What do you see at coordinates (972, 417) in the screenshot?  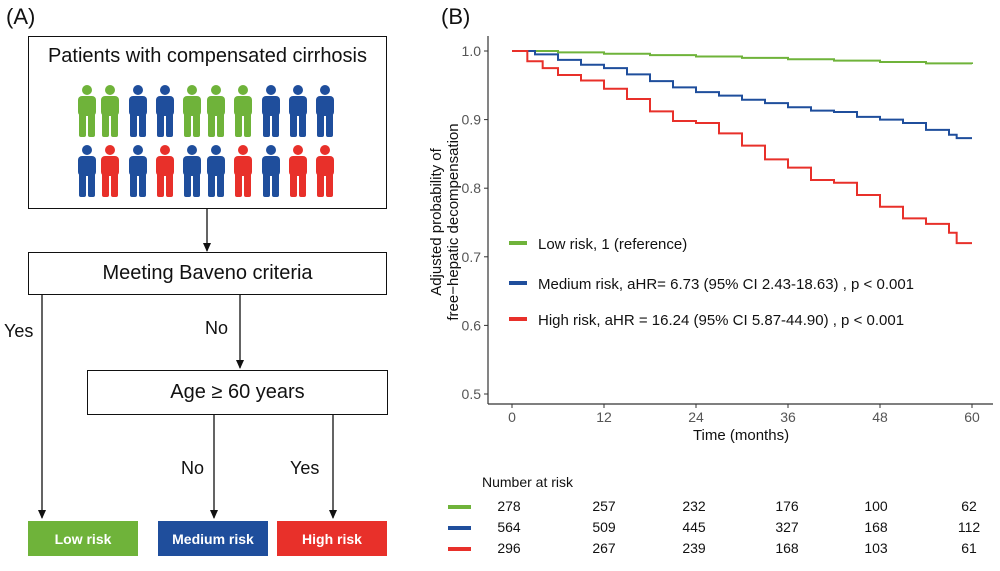 I see `x-tick-label: 60` at bounding box center [972, 417].